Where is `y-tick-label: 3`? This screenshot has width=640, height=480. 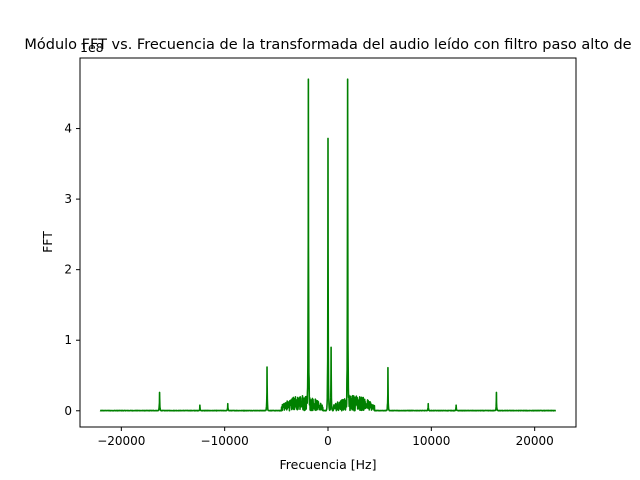
y-tick-label: 3 is located at coordinates (68, 199).